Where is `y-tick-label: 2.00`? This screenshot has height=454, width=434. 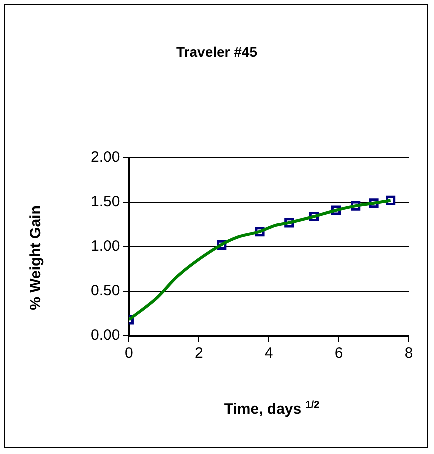
y-tick-label: 2.00 is located at coordinates (105, 157).